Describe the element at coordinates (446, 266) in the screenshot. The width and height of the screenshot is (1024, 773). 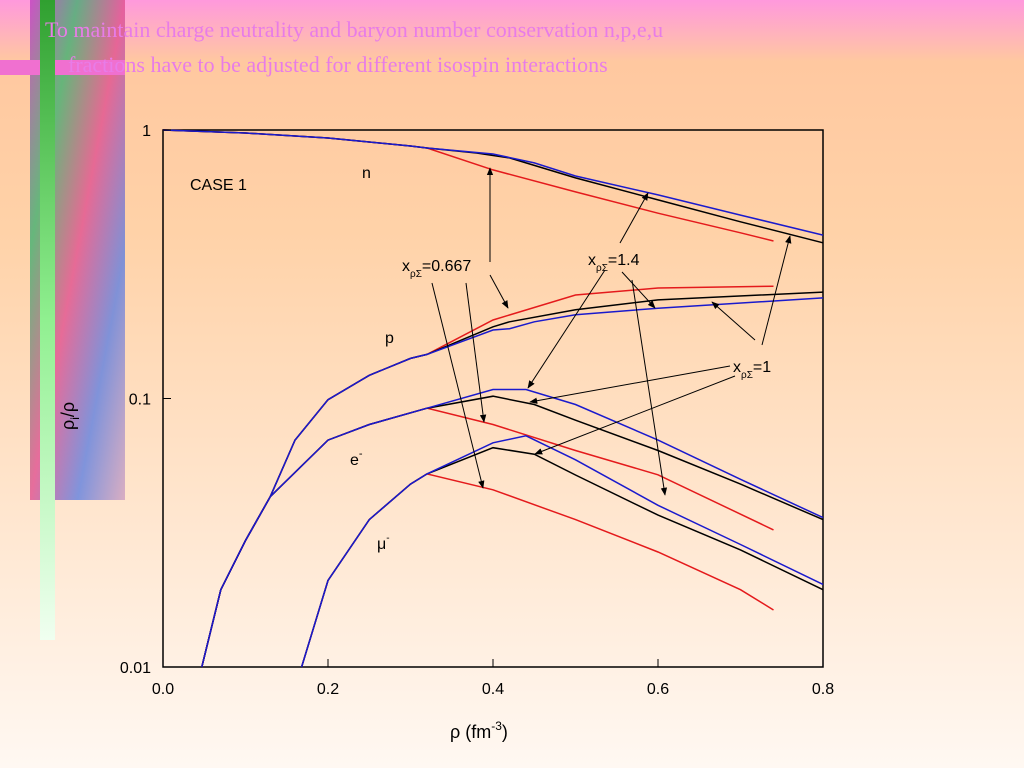
I see `eq: =0.667` at that location.